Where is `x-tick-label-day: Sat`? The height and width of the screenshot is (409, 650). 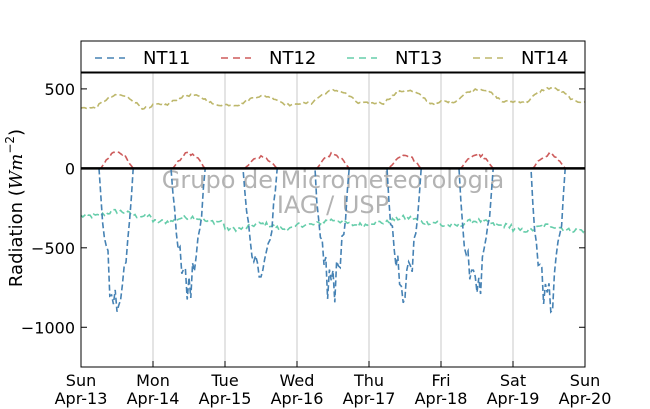
x-tick-label-day: Sat is located at coordinates (513, 380).